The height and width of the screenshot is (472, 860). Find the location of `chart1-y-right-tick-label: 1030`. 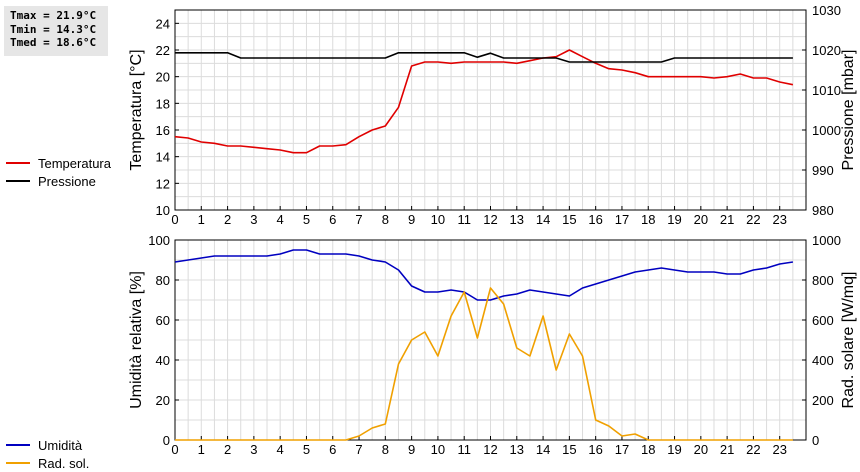

chart1-y-right-tick-label: 1030 is located at coordinates (826, 10).